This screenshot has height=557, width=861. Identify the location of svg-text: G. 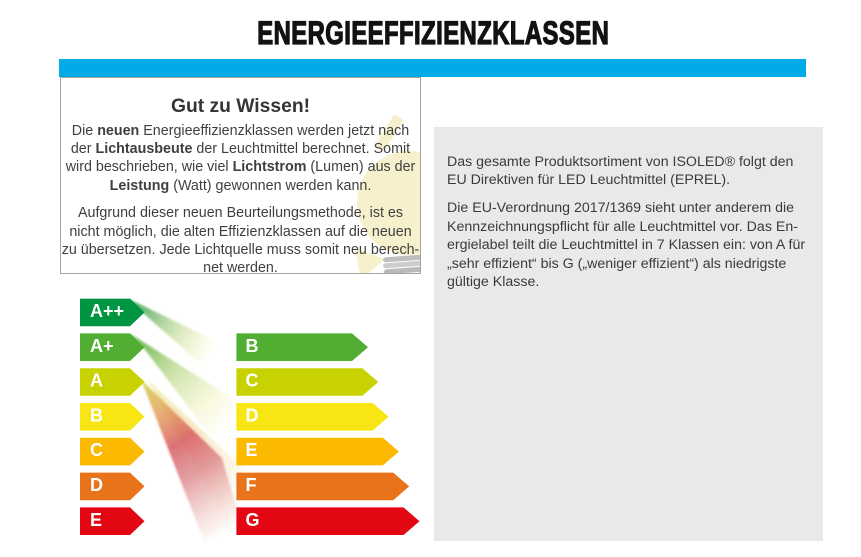
(253, 520).